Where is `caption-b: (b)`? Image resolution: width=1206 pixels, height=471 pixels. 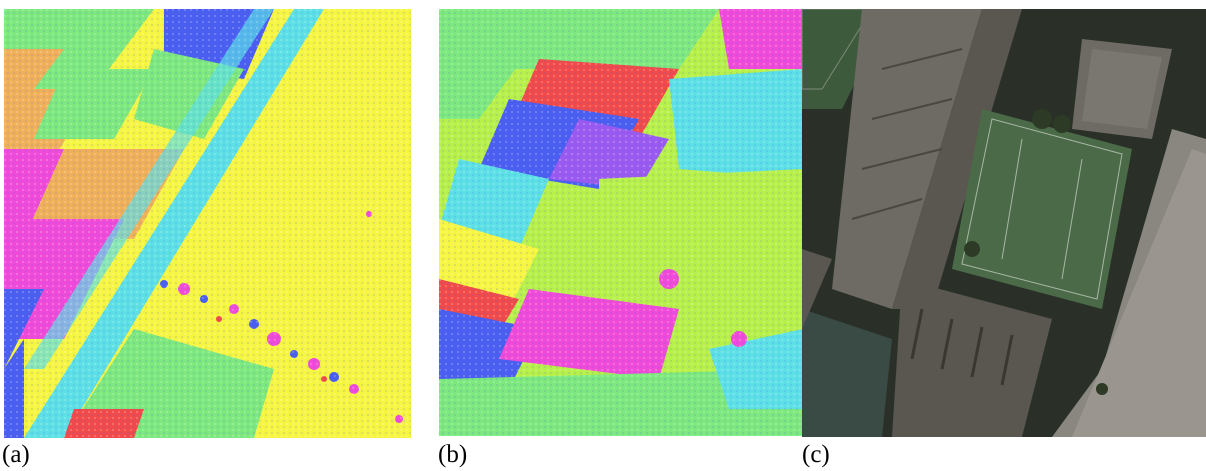 caption-b: (b) is located at coordinates (453, 454).